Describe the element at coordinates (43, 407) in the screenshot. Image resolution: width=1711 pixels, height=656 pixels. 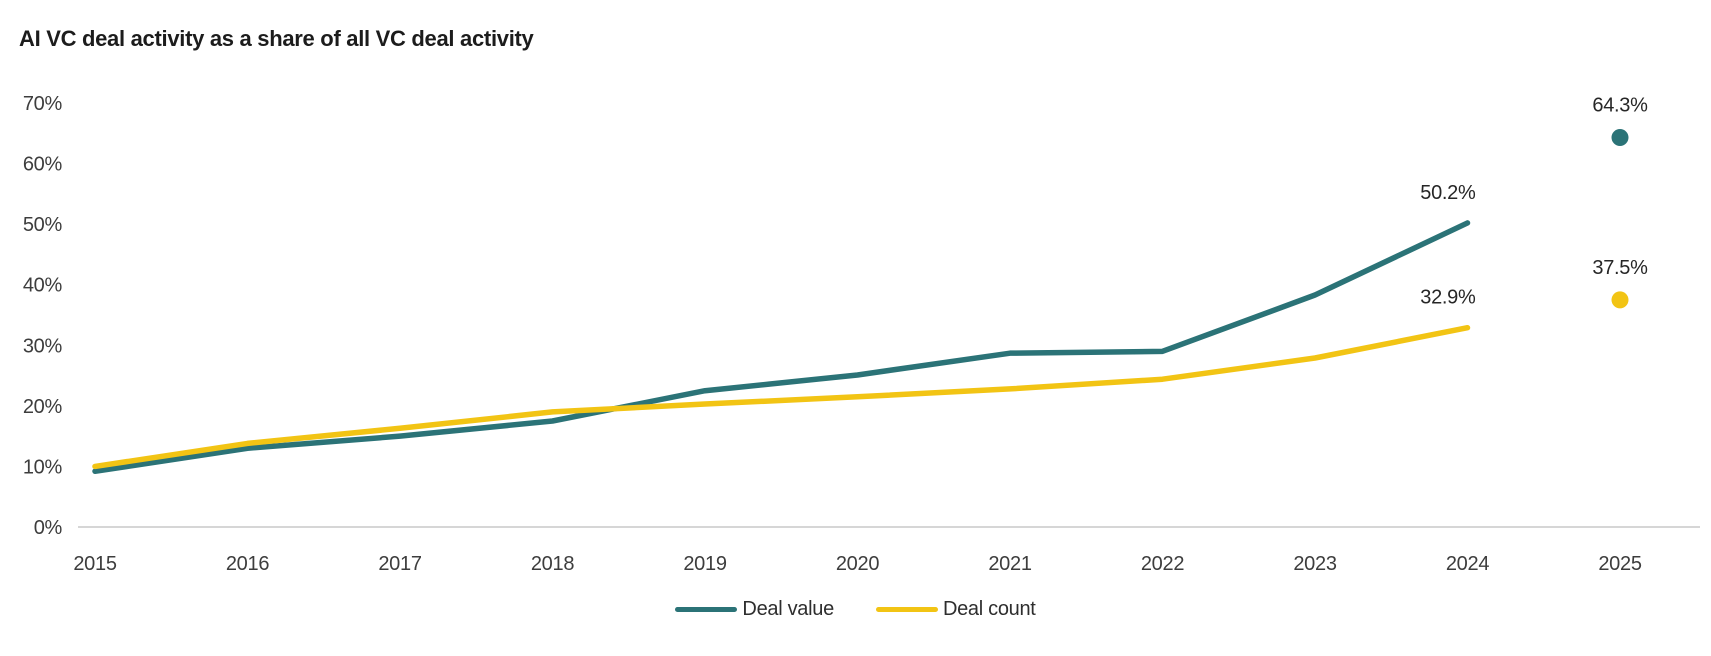
I see `y-axis-tick-label: 20%` at that location.